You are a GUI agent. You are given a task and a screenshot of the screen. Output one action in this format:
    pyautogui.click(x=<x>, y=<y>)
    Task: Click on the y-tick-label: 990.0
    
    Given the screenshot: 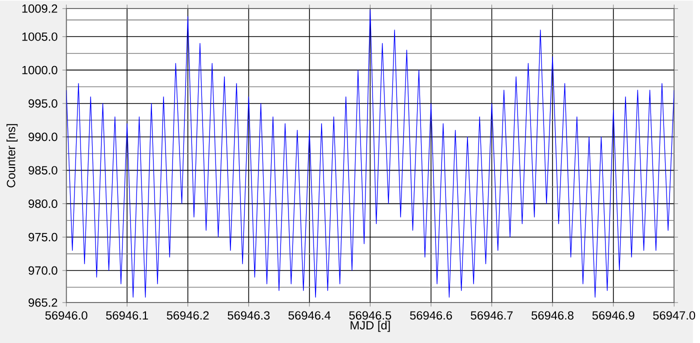 What is the action you would take?
    pyautogui.click(x=43, y=137)
    